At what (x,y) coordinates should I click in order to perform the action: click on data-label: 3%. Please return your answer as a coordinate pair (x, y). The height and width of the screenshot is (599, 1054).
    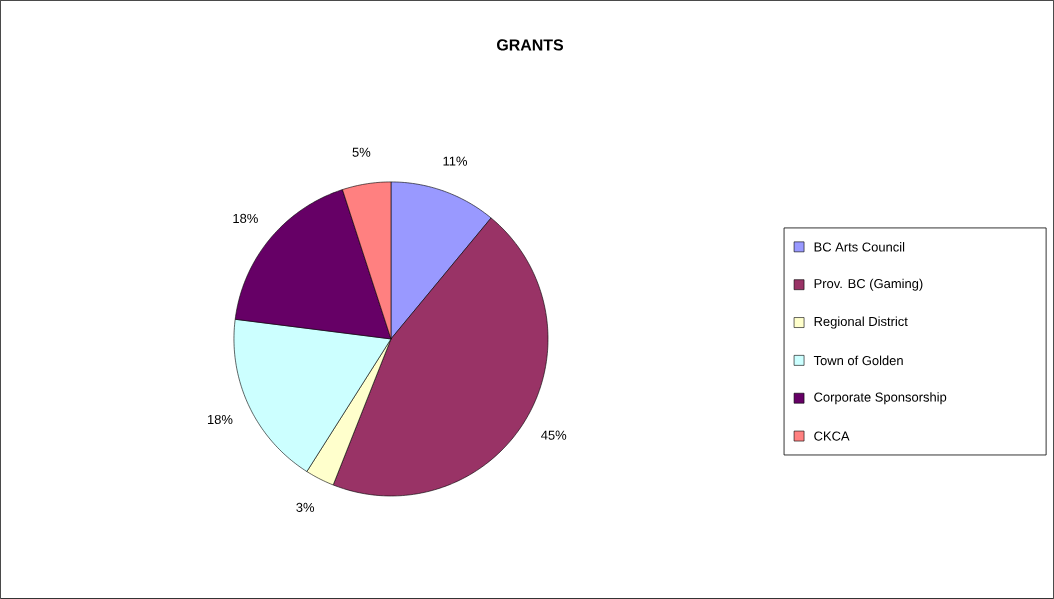
    Looking at the image, I should click on (305, 507).